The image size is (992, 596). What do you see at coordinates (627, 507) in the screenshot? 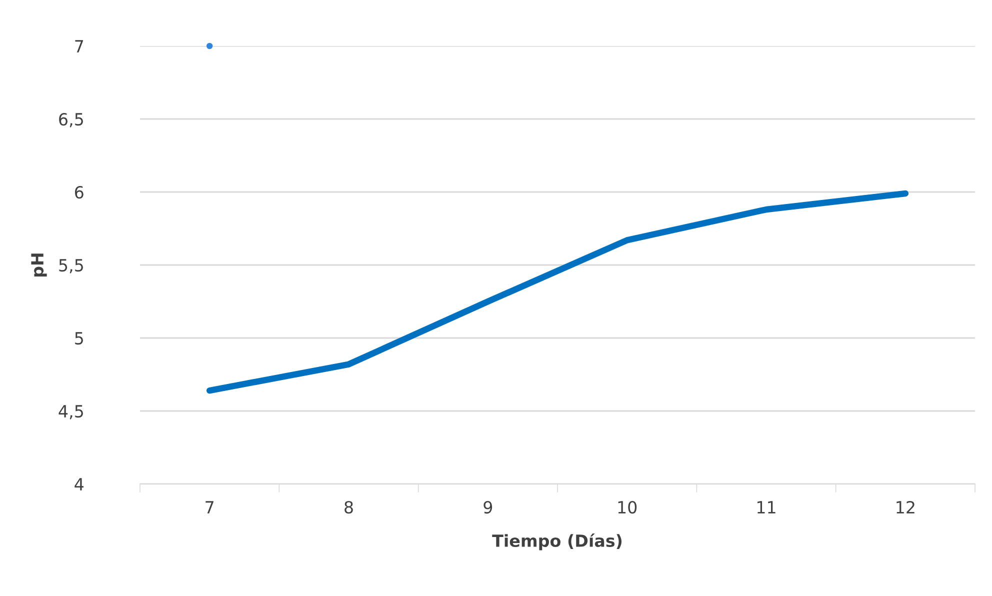
I see `x-tick-label: 10` at bounding box center [627, 507].